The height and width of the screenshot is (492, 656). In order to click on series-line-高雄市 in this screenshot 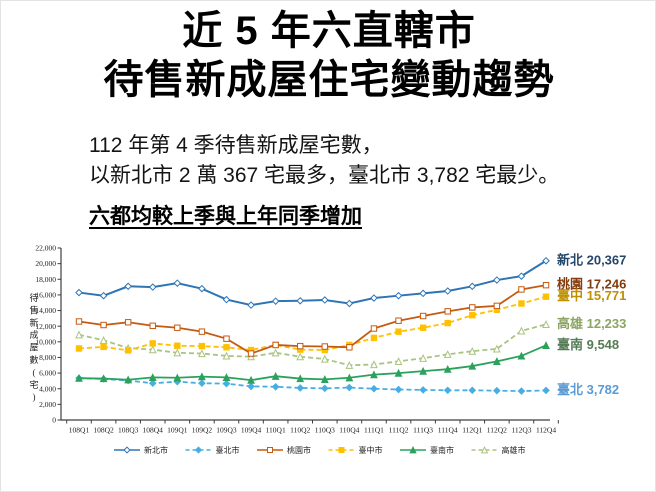, I will do `click(312, 345)`.